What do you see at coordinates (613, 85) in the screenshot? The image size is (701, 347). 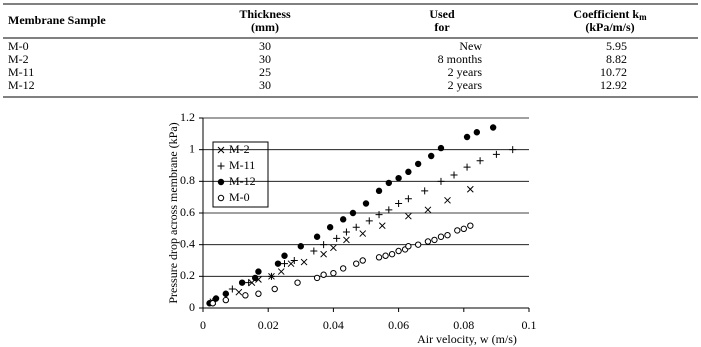 I see `table-cell: 12.92` at bounding box center [613, 85].